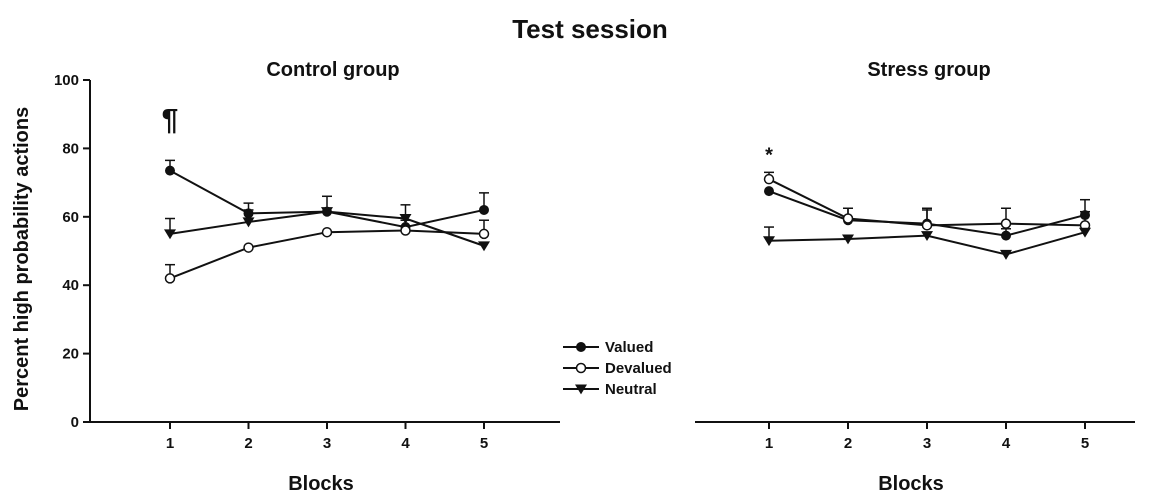 This screenshot has height=493, width=1157. Describe the element at coordinates (638, 368) in the screenshot. I see `legend-label: Devalued` at that location.